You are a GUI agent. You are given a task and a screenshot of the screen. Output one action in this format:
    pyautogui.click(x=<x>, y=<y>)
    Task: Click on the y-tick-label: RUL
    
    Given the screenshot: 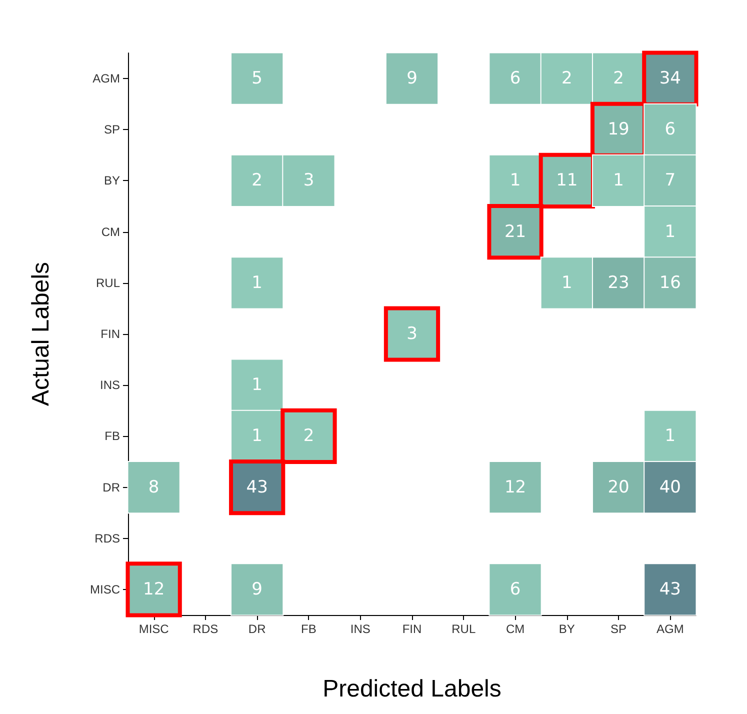 What is the action you would take?
    pyautogui.click(x=108, y=283)
    